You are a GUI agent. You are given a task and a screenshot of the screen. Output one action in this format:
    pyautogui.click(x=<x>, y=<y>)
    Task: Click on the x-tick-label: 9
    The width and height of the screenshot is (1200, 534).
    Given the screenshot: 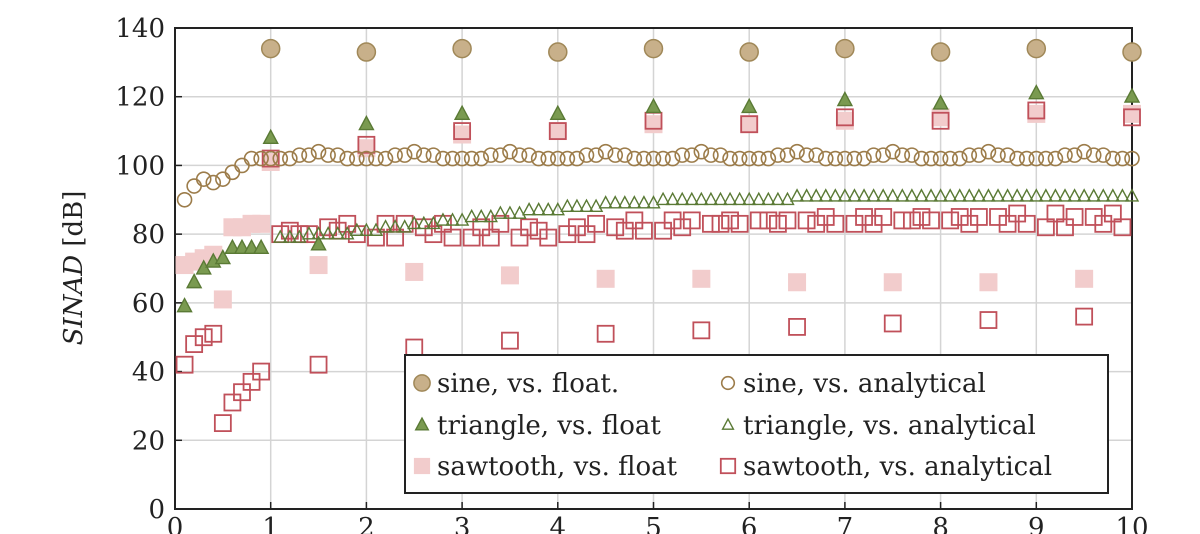 What is the action you would take?
    pyautogui.click(x=1036, y=523)
    